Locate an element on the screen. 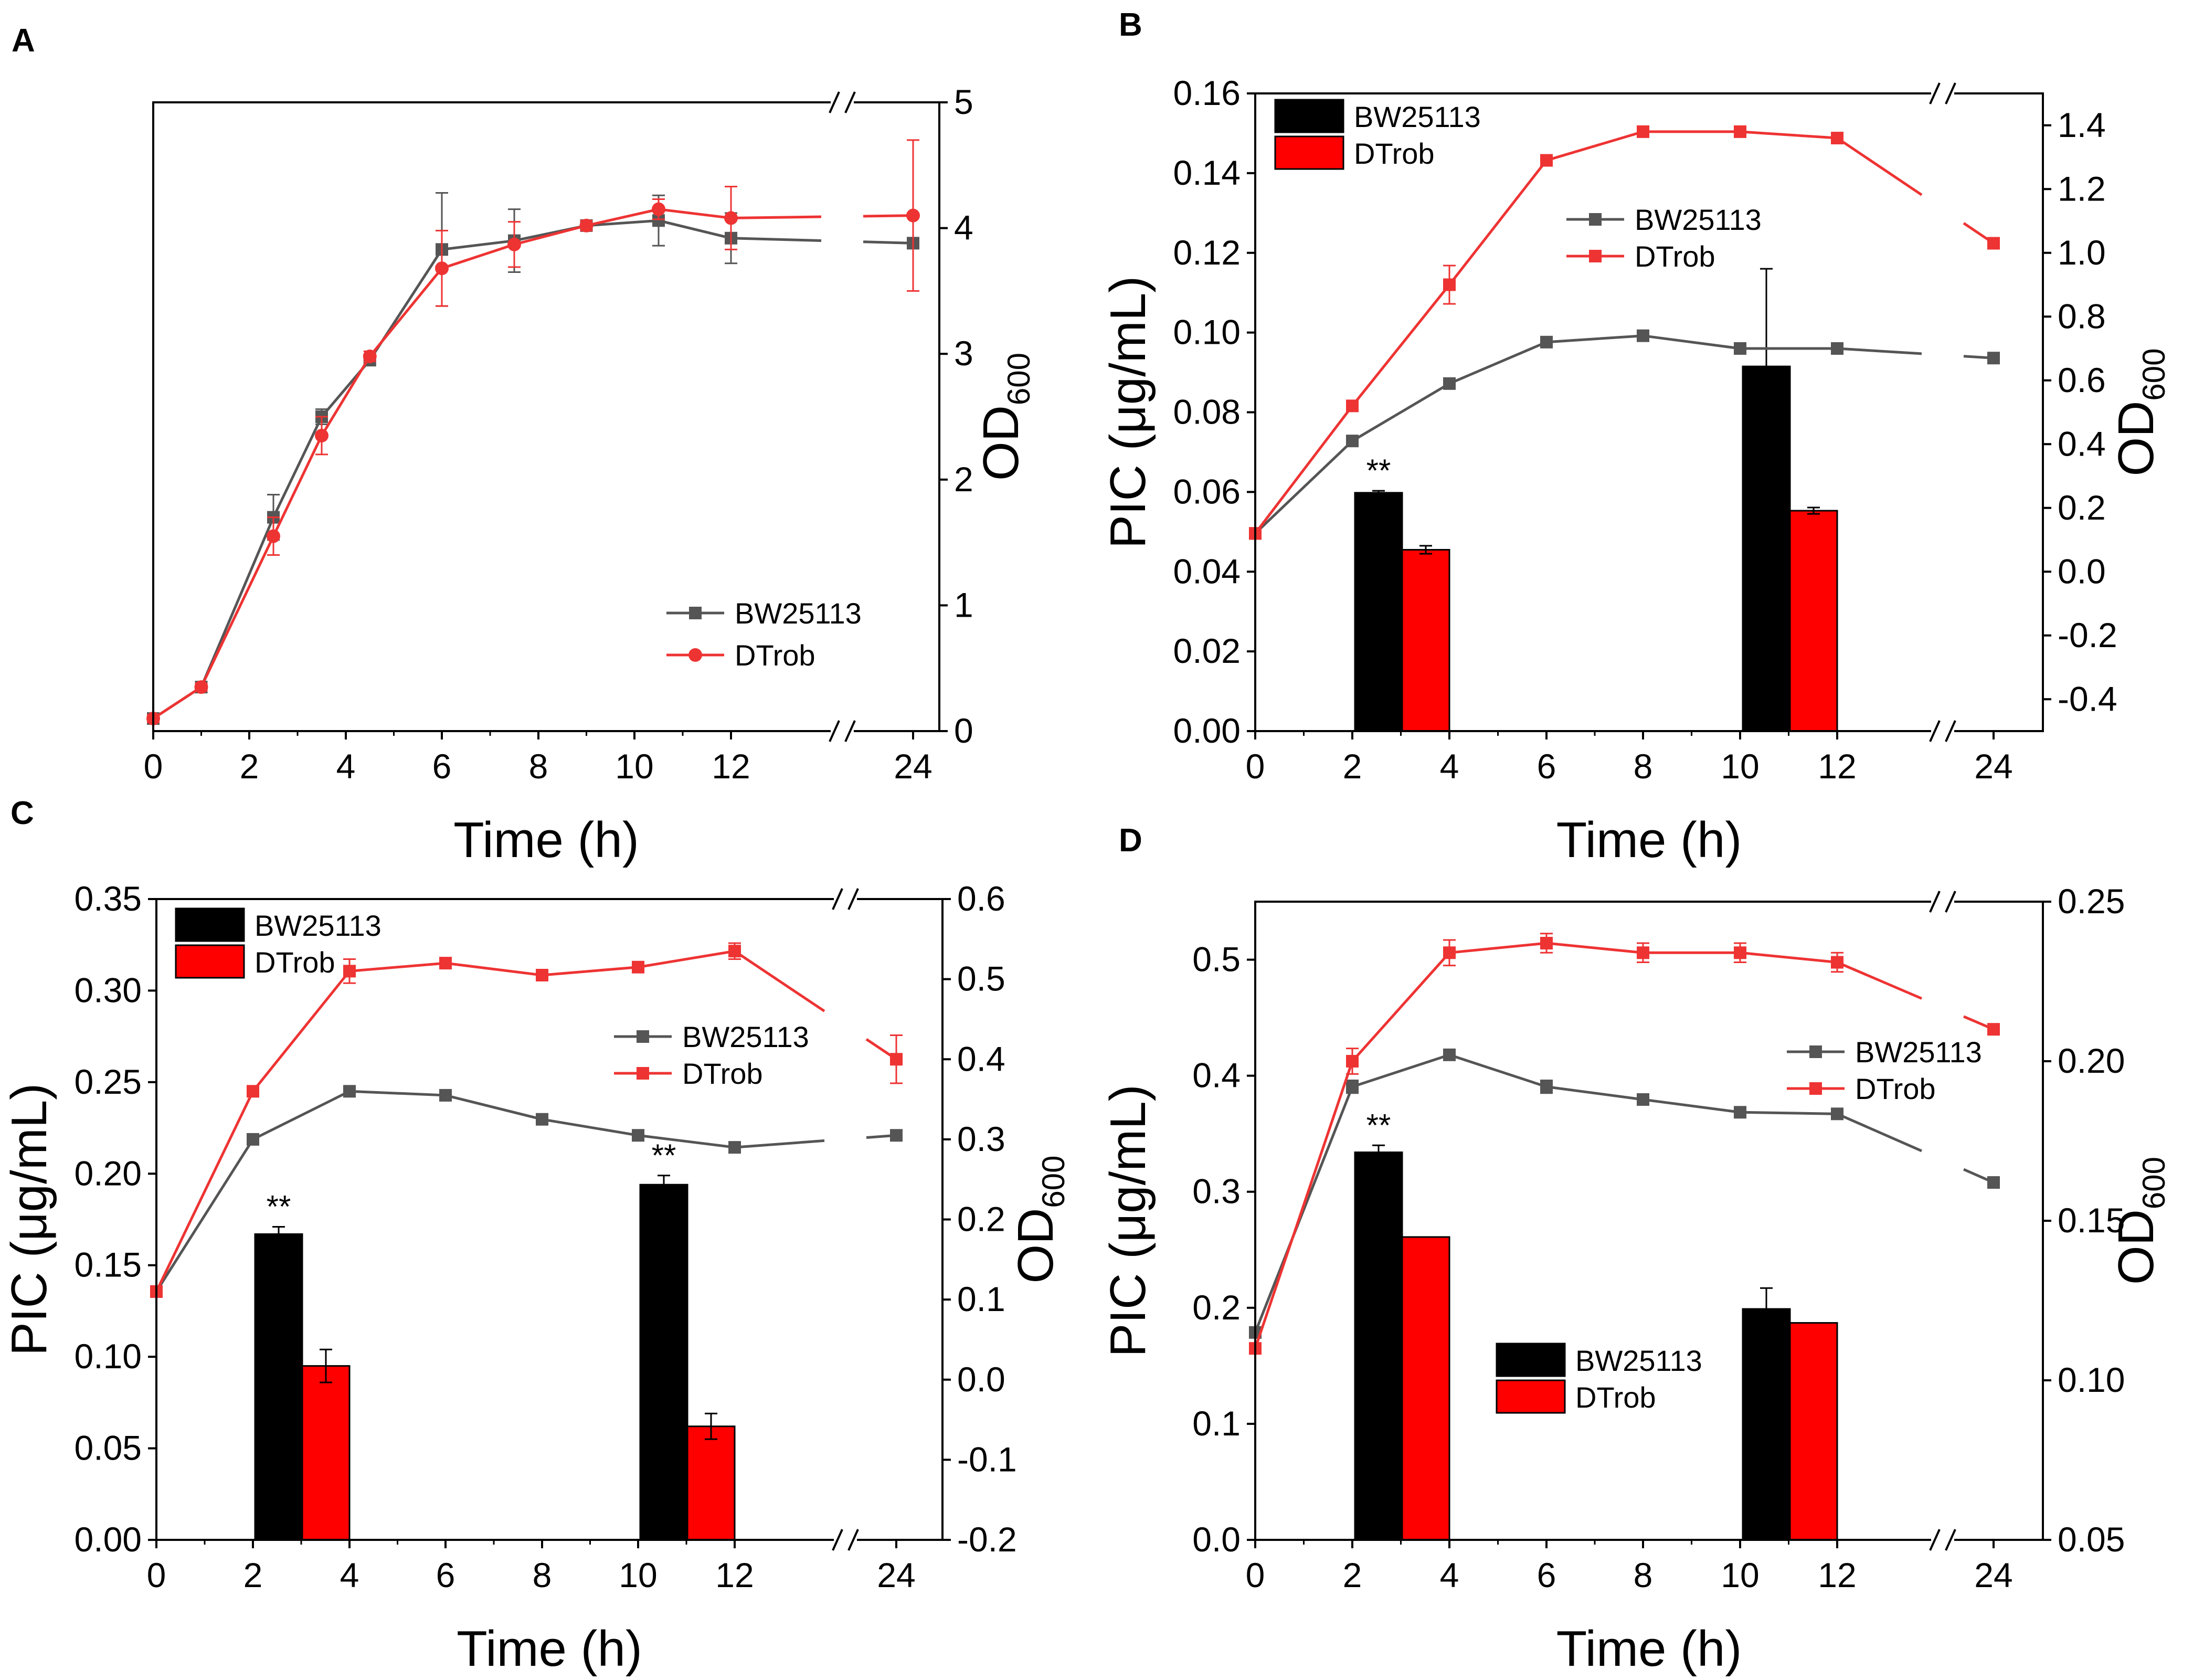  y-left-tick-label-0.05: 0.05 is located at coordinates (108, 1448).